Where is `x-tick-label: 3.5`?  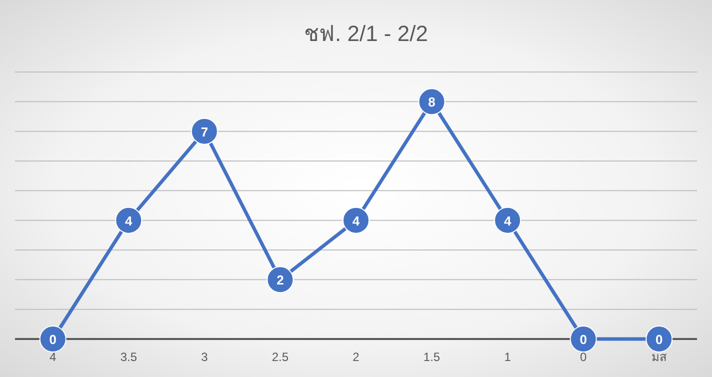
x-tick-label: 3.5 is located at coordinates (129, 357).